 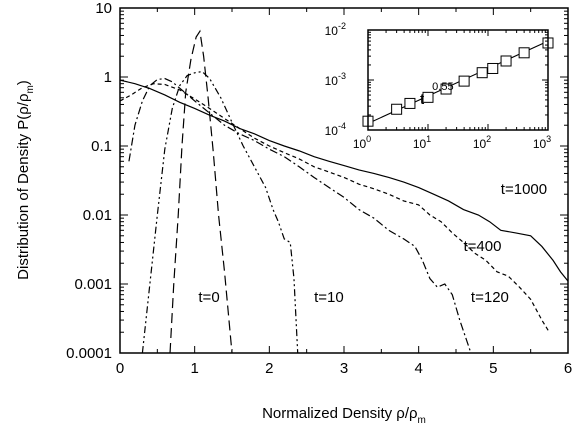 I want to click on inset-annotation-exponent: 0.55, so click(x=442, y=87).